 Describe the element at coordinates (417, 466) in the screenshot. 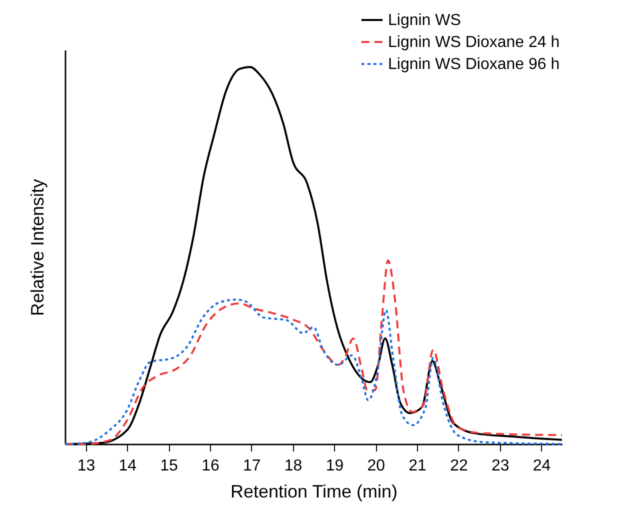

I see `x-tick-label: 21` at that location.